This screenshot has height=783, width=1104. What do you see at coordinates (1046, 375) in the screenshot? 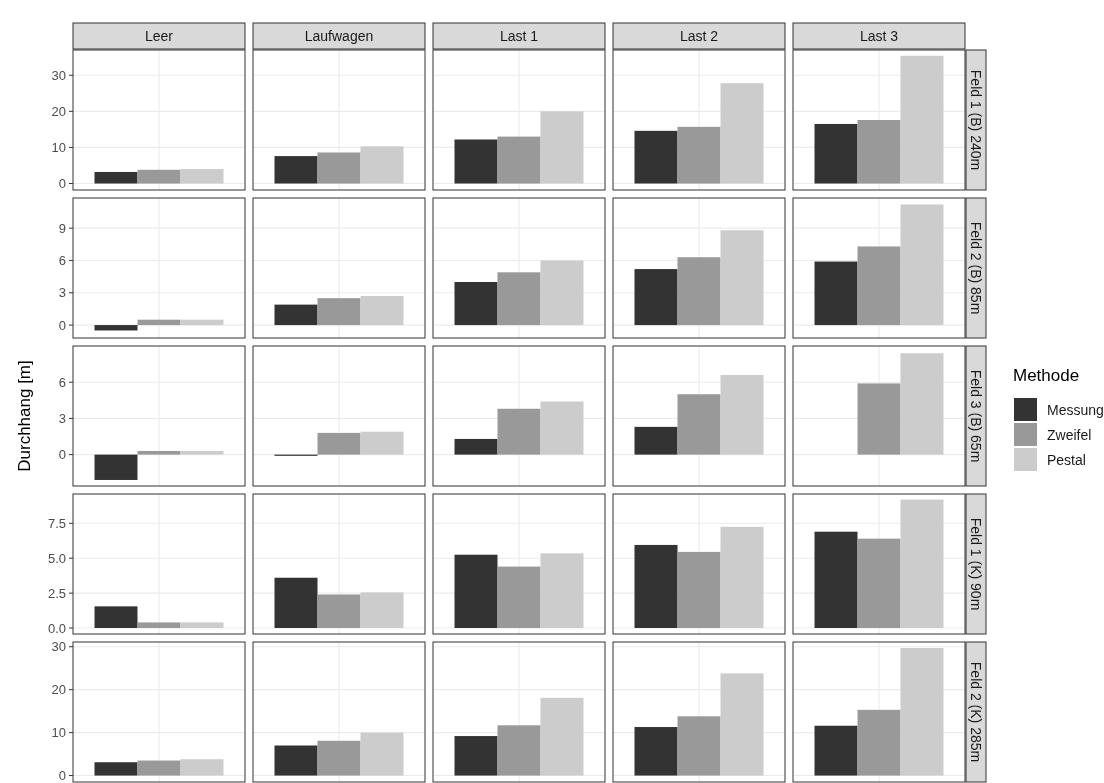
I see `legend-title: Methode` at bounding box center [1046, 375].